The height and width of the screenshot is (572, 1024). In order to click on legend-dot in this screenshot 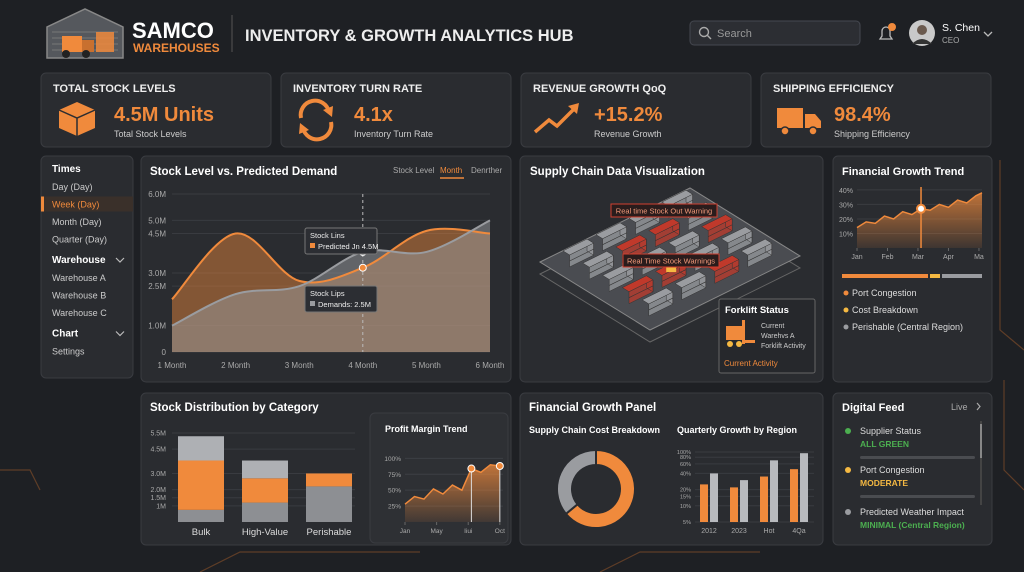, I will do `click(846, 327)`.